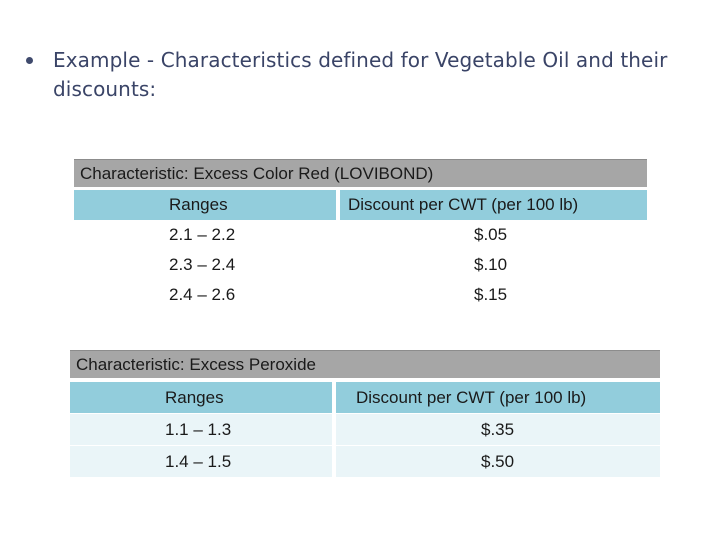 The height and width of the screenshot is (540, 720). Describe the element at coordinates (202, 264) in the screenshot. I see `range-cell: 2.3 – 2.4` at that location.